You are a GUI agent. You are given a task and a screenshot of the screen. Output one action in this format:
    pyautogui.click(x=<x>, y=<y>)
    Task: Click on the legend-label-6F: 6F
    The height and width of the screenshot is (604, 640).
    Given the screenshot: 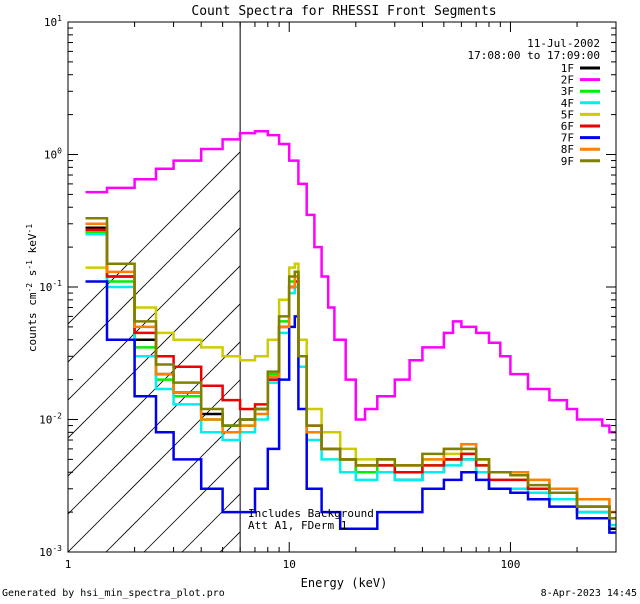 What is the action you would take?
    pyautogui.click(x=567, y=126)
    